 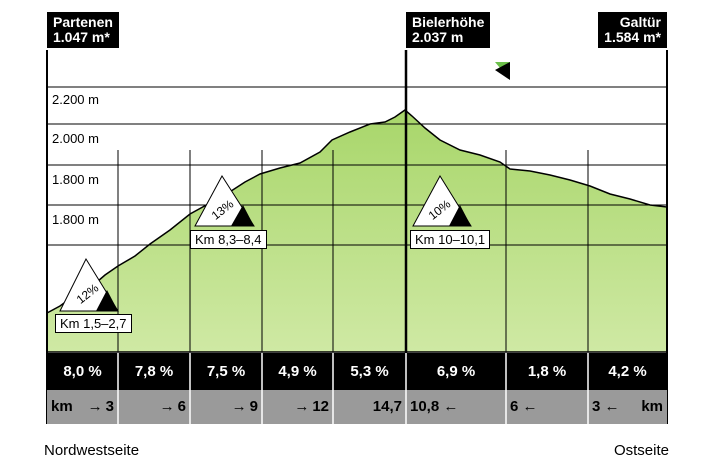 I want to click on gradient-value: 8,0 %, so click(x=82, y=371).